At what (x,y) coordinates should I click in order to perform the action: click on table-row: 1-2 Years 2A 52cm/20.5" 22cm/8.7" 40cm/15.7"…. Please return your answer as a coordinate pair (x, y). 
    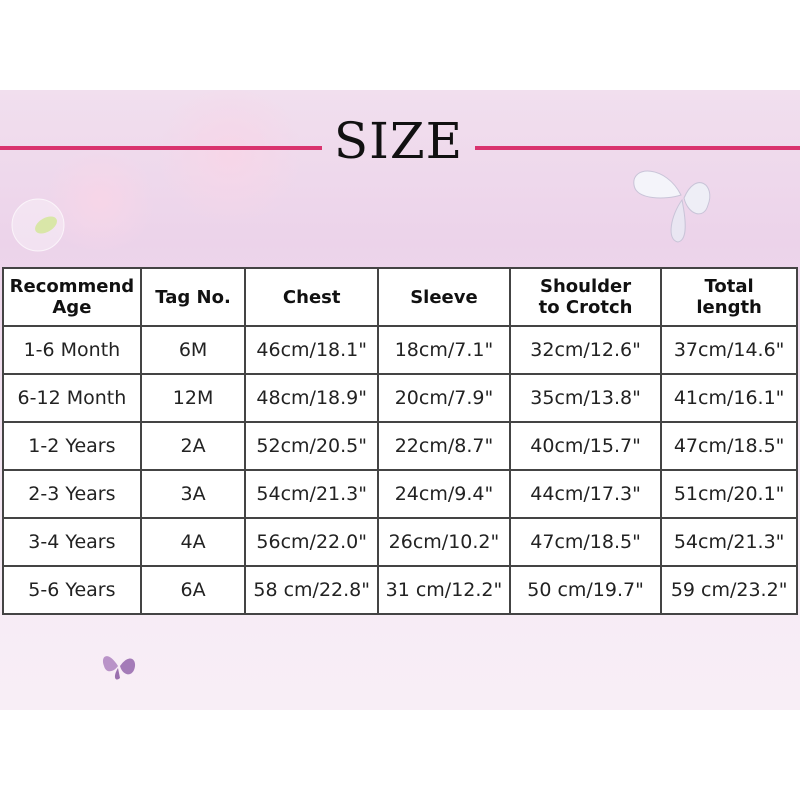
    Looking at the image, I should click on (400, 446).